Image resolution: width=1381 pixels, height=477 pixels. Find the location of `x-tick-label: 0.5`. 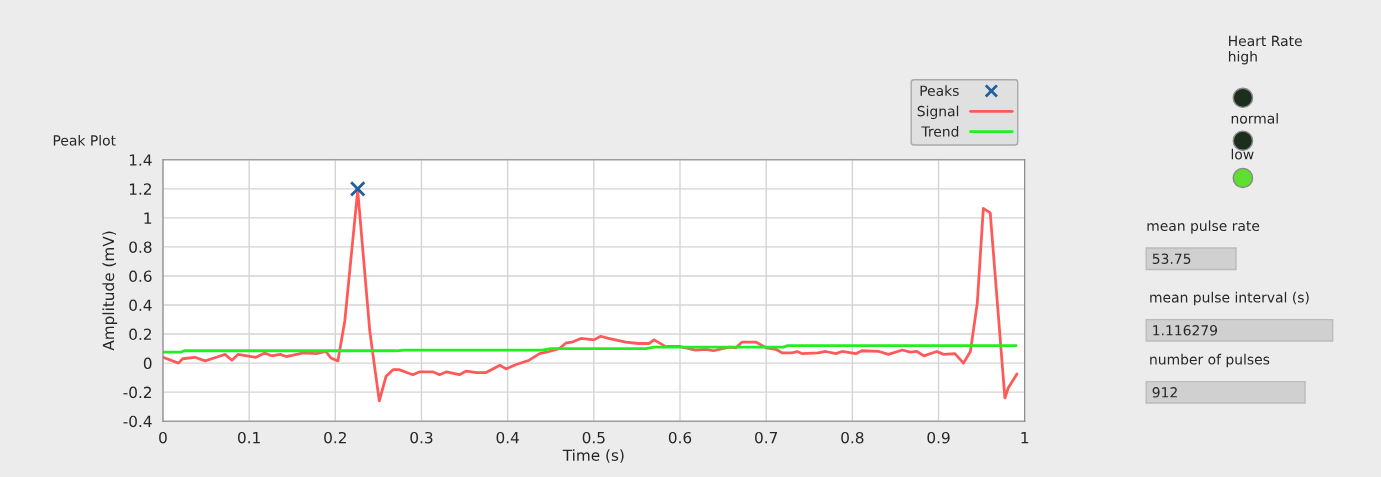

x-tick-label: 0.5 is located at coordinates (593, 437).